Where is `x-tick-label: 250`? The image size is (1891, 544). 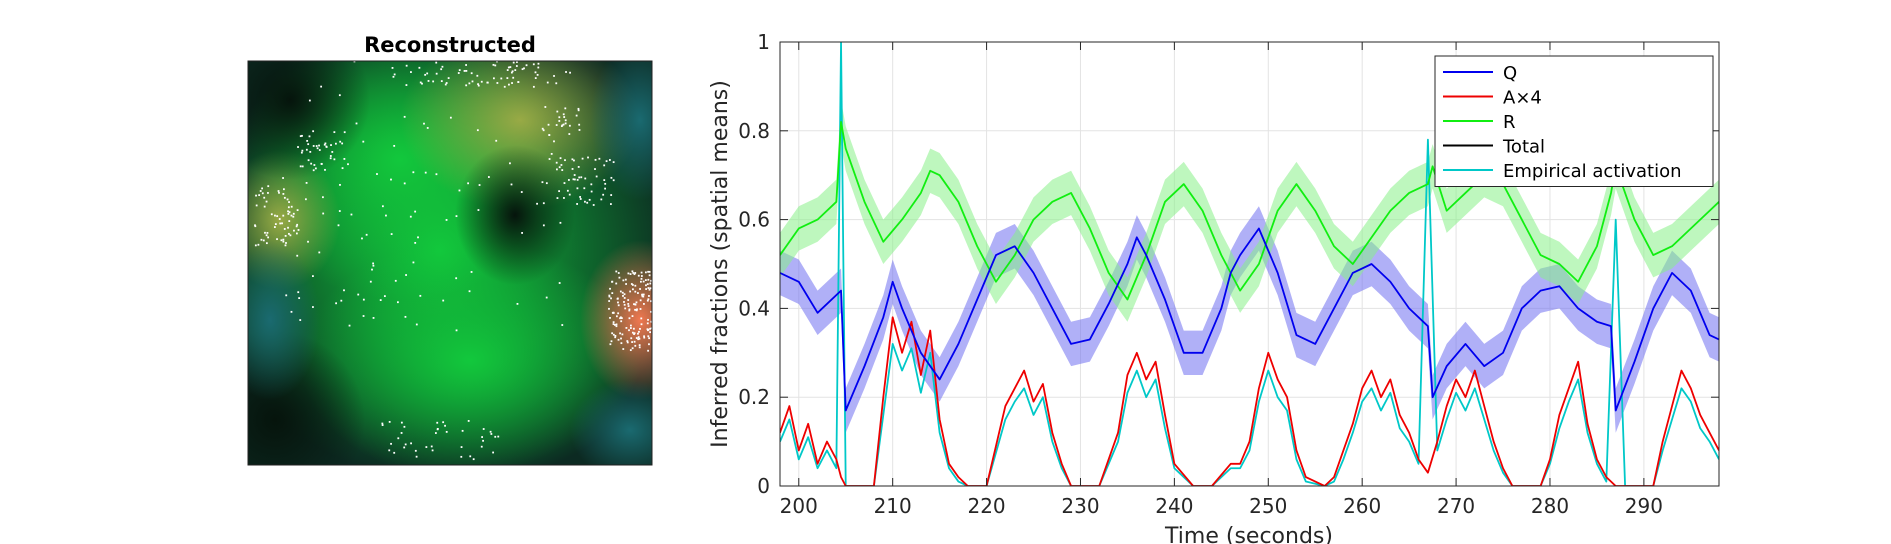 x-tick-label: 250 is located at coordinates (1268, 506).